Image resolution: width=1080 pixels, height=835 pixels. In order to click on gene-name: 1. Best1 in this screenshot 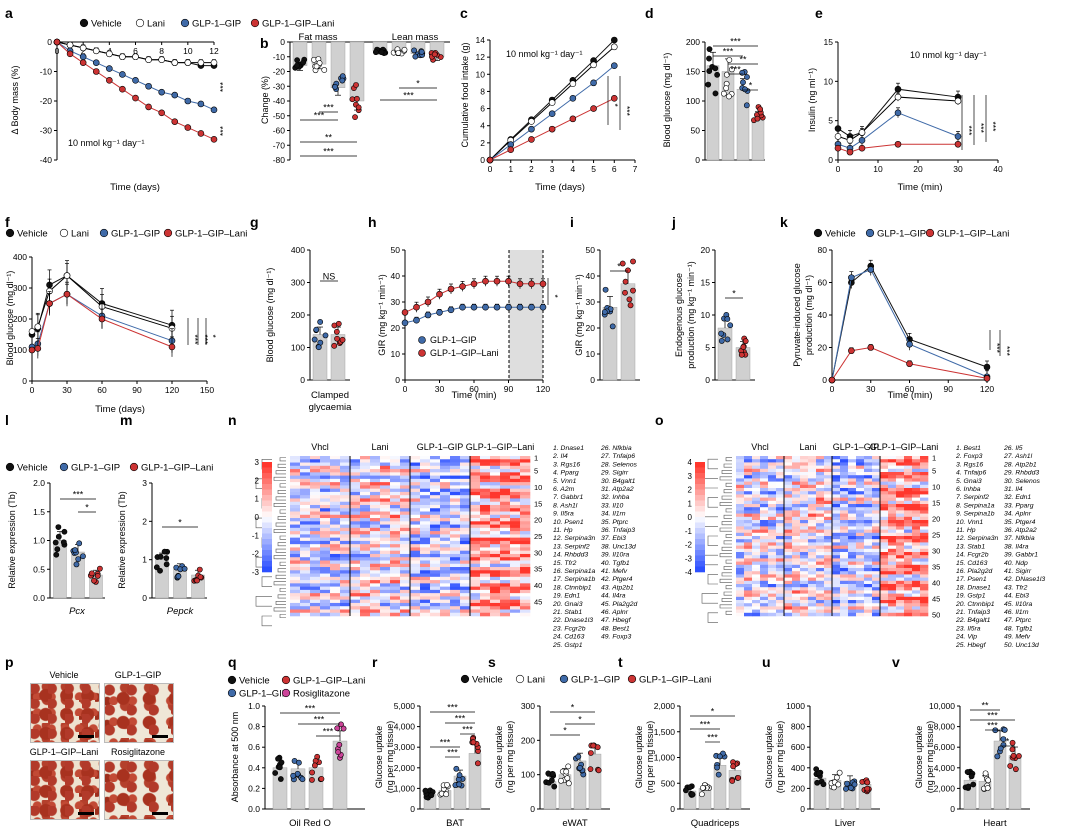, I will do `click(968, 448)`.